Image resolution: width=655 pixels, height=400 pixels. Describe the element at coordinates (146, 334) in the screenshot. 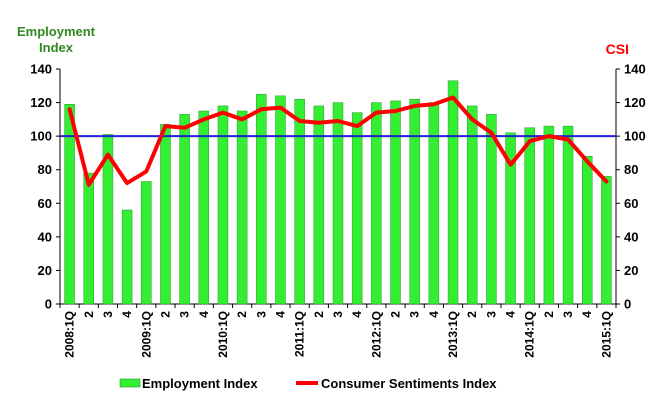

I see `x-tick-label: 2009:1Q` at that location.